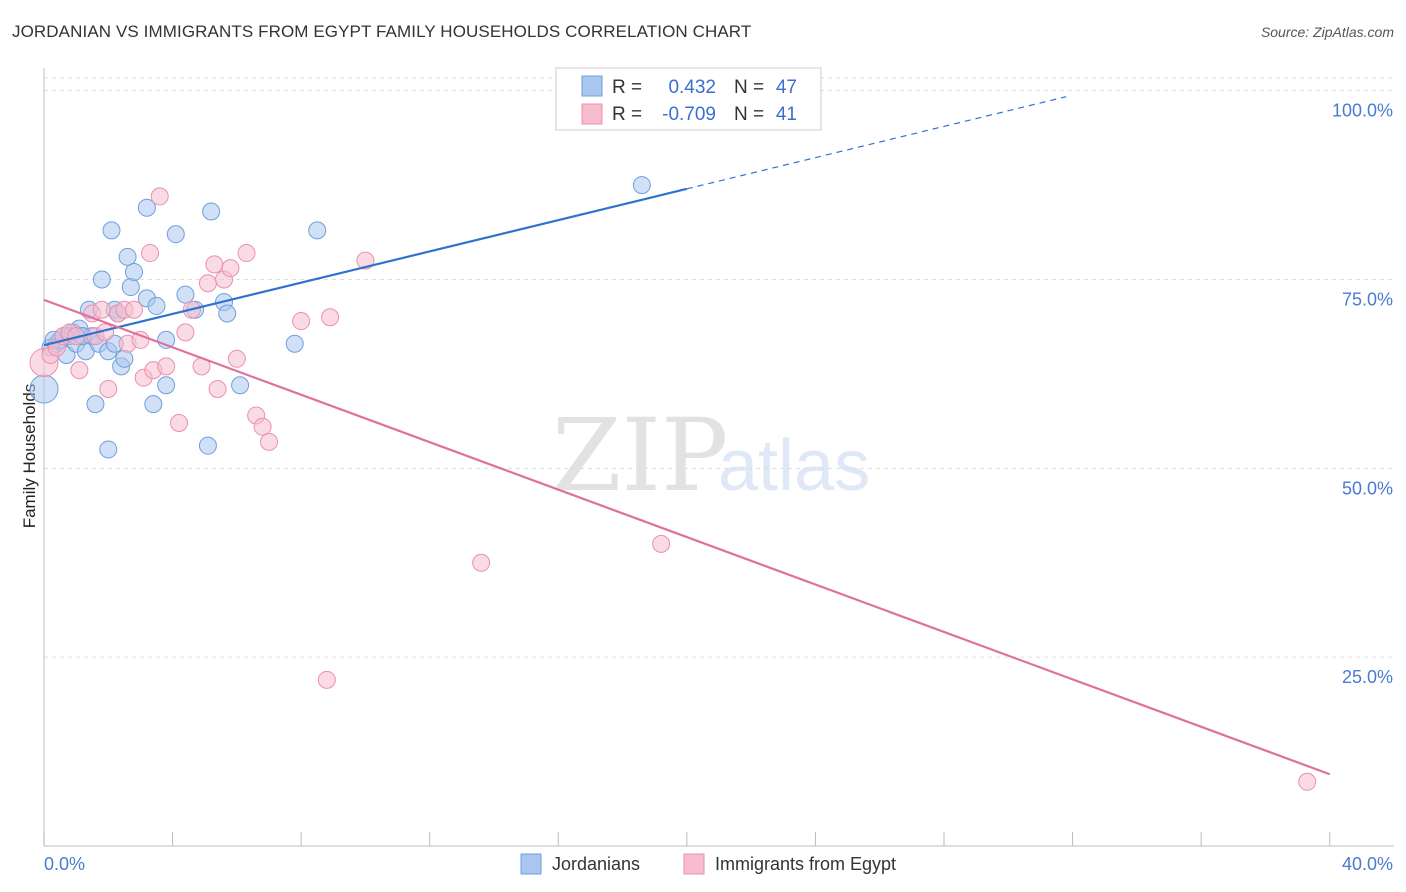 The image size is (1406, 892). Describe the element at coordinates (687, 839) in the screenshot. I see `x-ticks` at that location.